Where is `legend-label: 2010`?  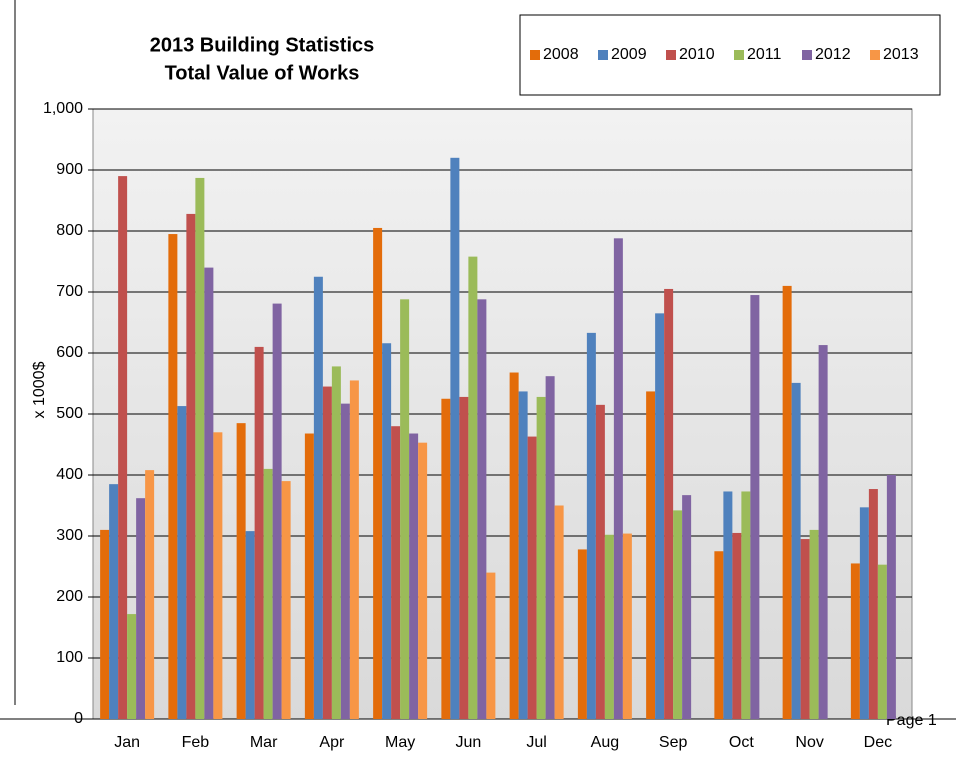
legend-label: 2010 is located at coordinates (697, 54).